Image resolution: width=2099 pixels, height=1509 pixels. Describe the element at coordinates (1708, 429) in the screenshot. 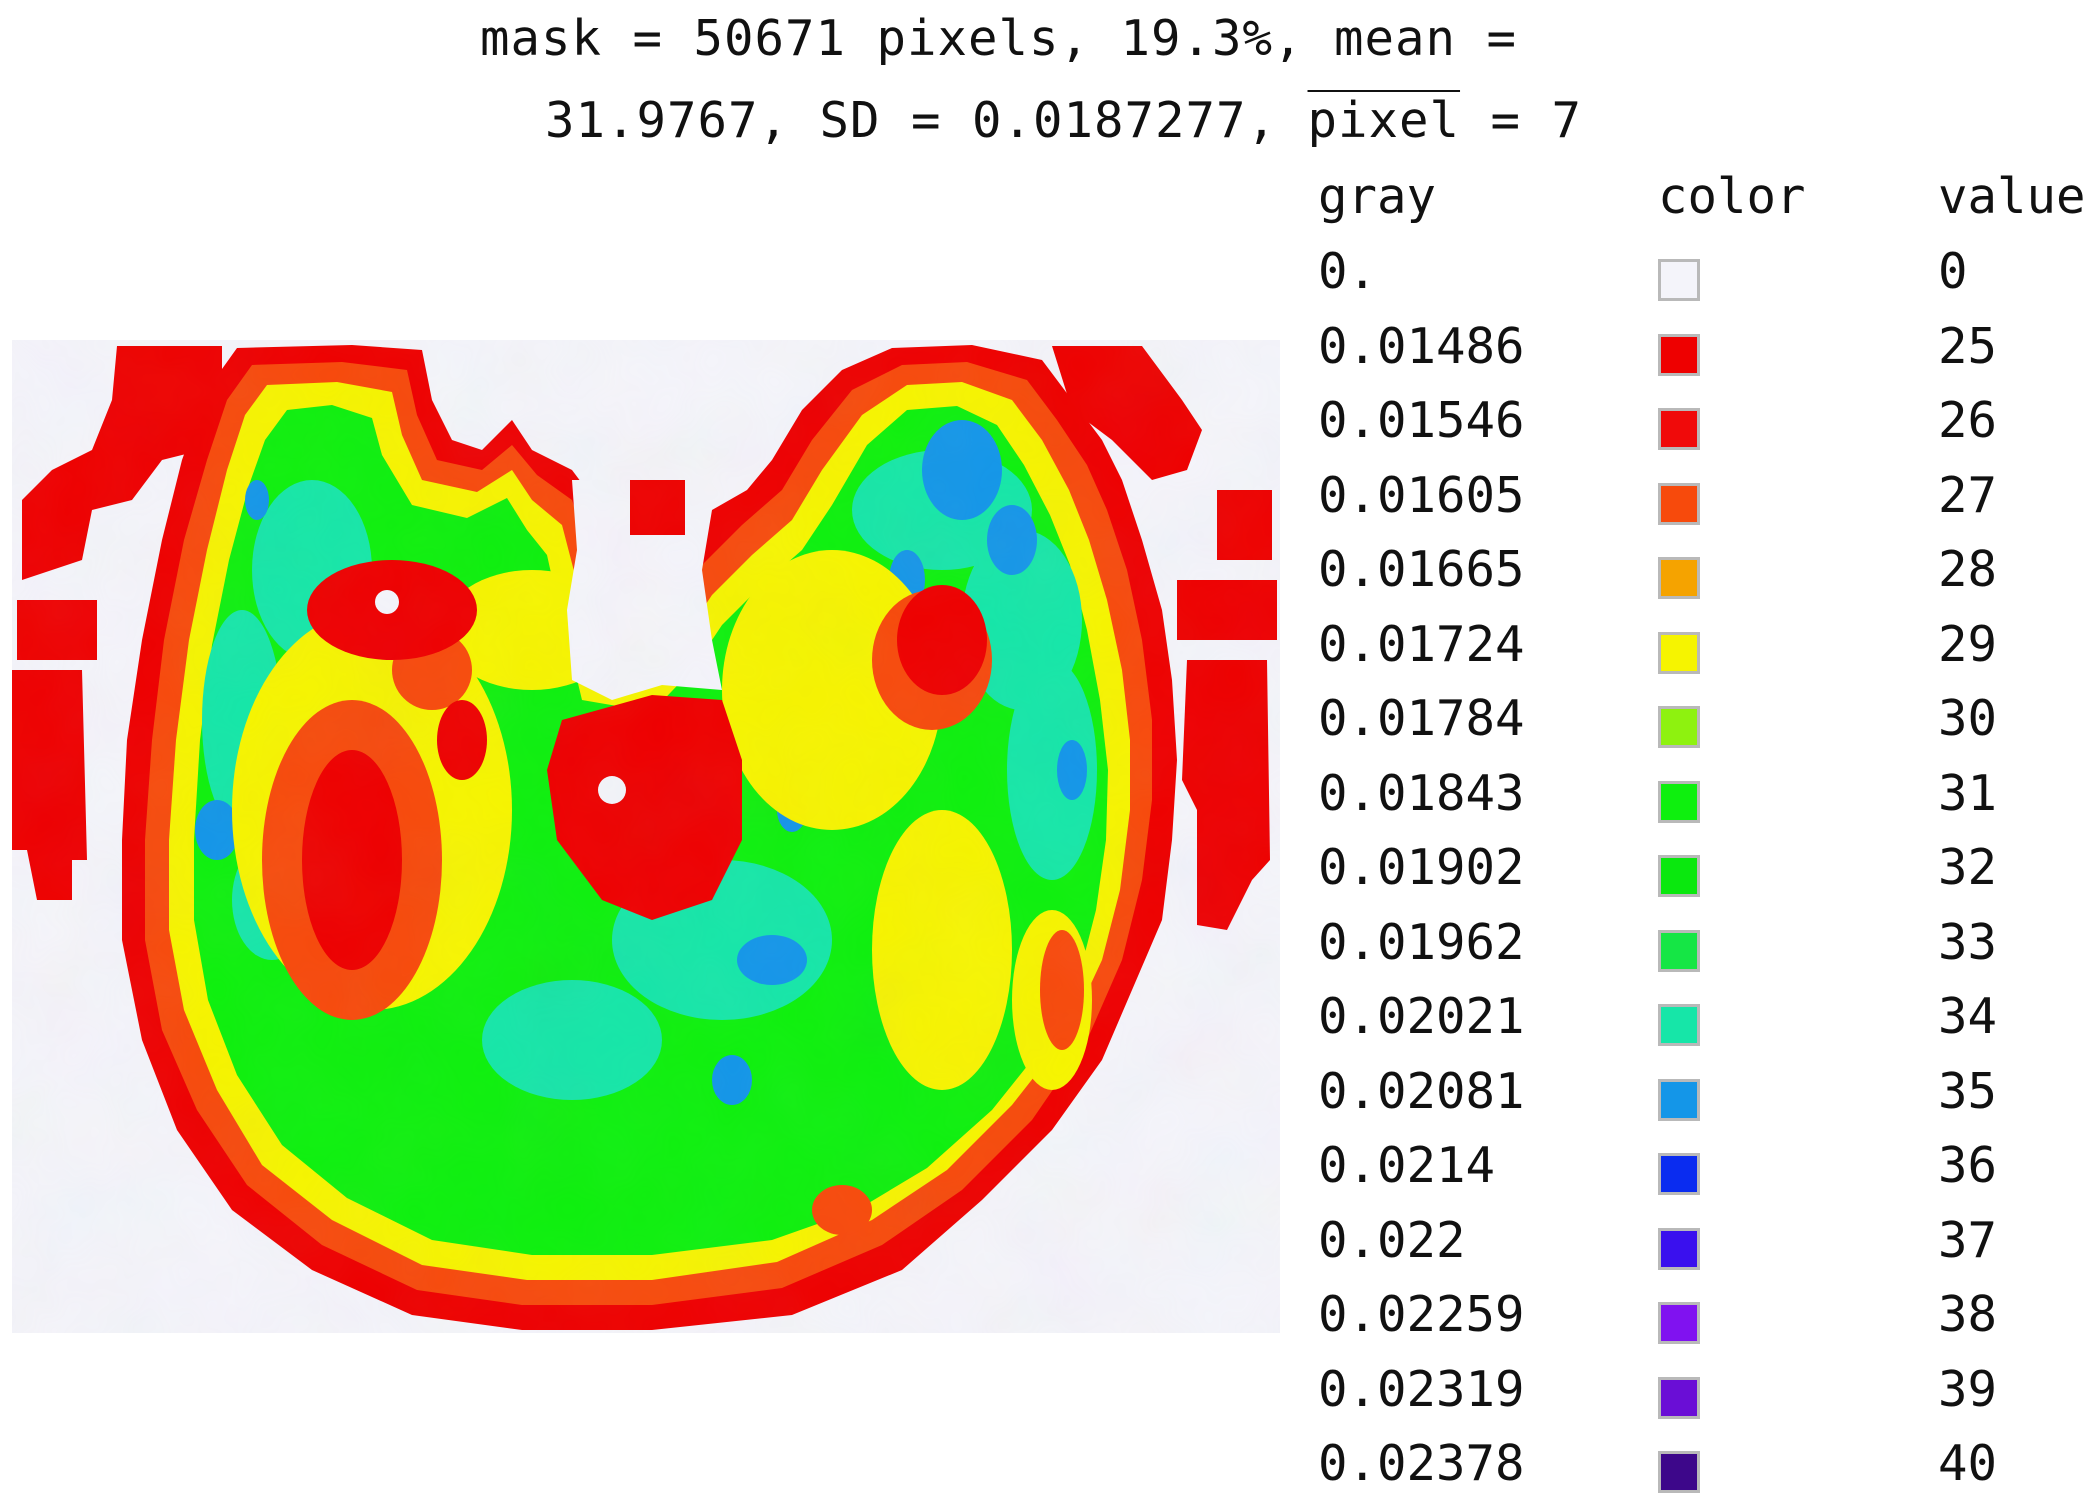

I see `legend-row: 0.01546 26` at that location.